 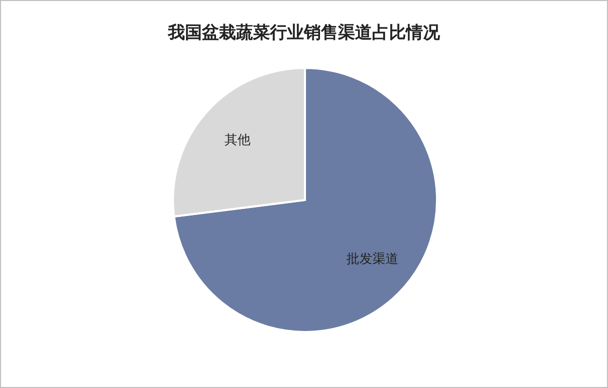 I want to click on slice-label: 其他, so click(x=237, y=140).